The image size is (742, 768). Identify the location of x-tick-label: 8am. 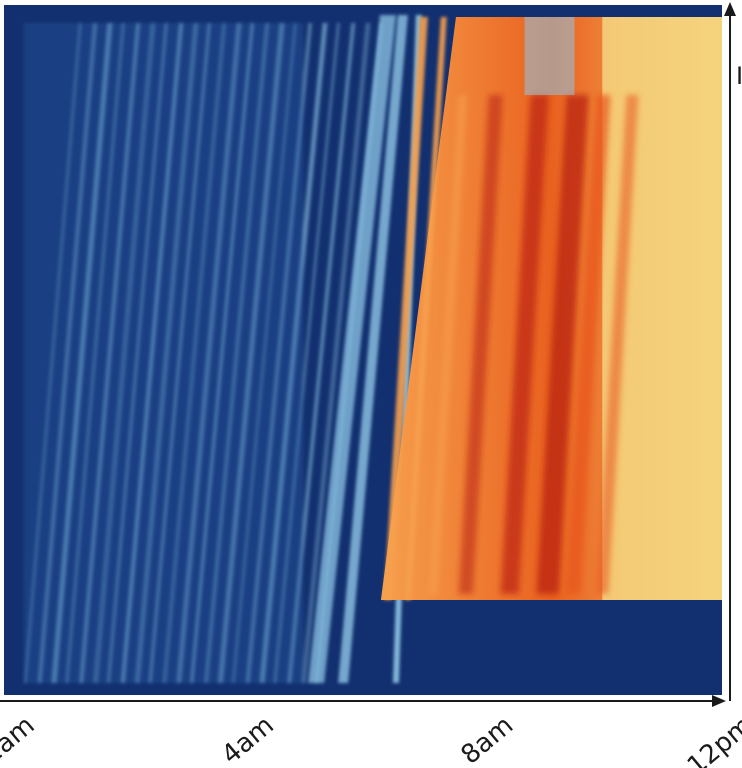
(488, 739).